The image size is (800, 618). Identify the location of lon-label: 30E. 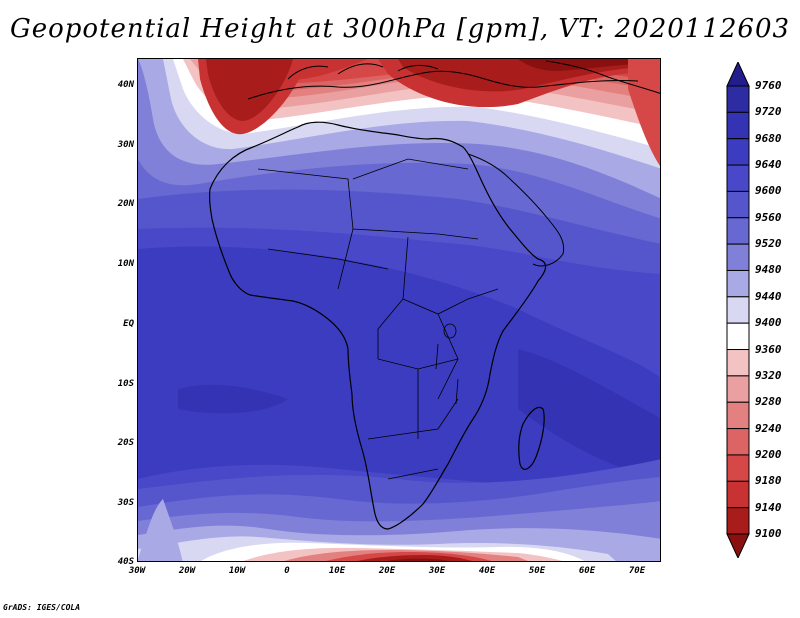
(437, 571).